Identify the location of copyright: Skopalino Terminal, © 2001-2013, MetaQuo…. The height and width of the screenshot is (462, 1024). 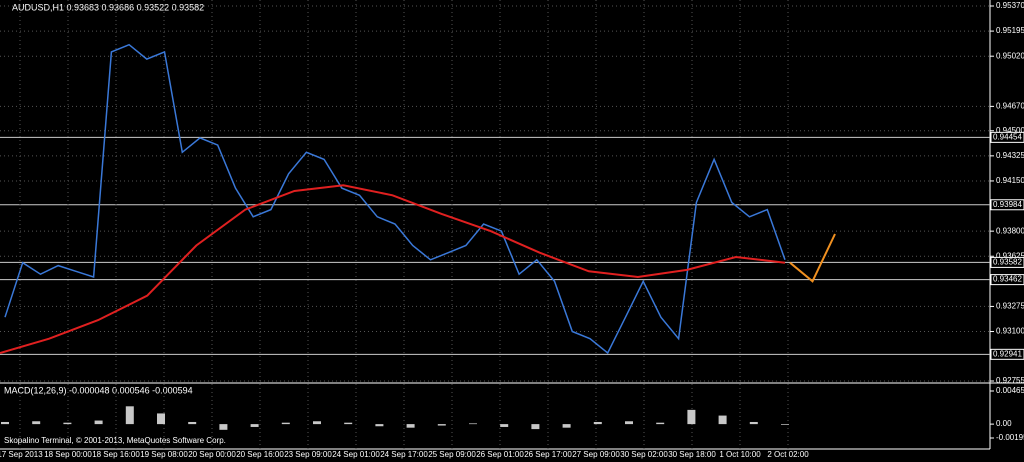
(115, 440).